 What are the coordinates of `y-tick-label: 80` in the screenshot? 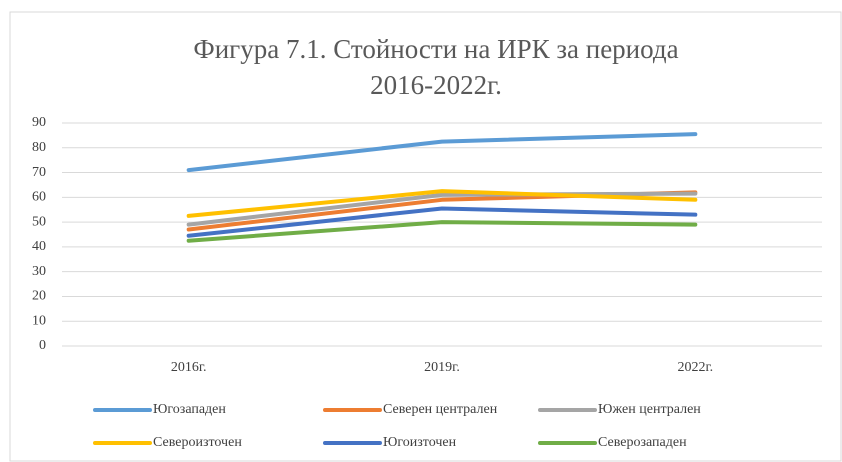 It's located at (39, 147).